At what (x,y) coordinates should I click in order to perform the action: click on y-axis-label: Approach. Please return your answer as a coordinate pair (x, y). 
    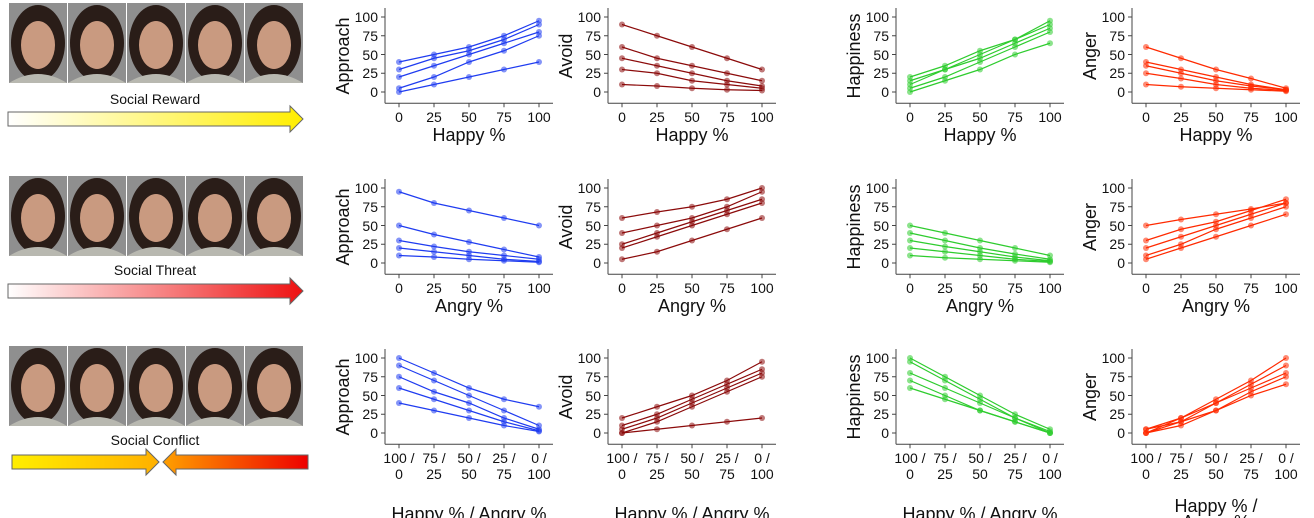
    Looking at the image, I should click on (343, 227).